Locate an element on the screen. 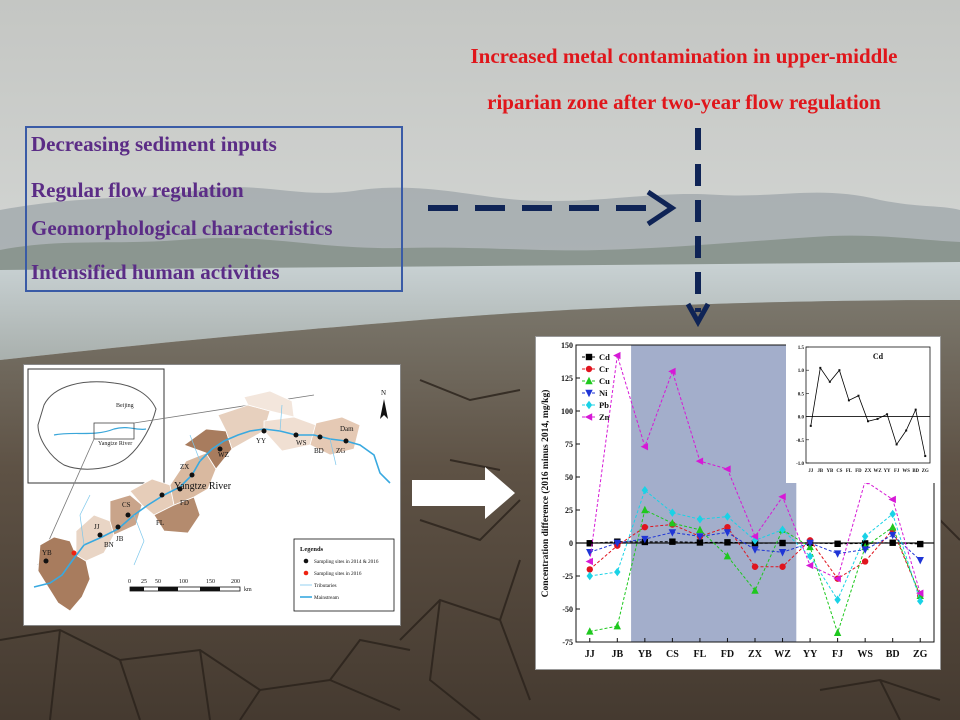 Image resolution: width=960 pixels, height=720 pixels. legend-label-cd: Cd is located at coordinates (604, 357).